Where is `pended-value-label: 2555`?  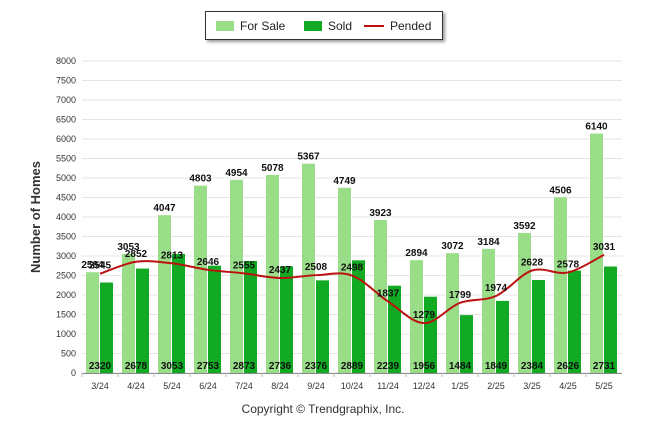
pended-value-label: 2555 is located at coordinates (244, 265).